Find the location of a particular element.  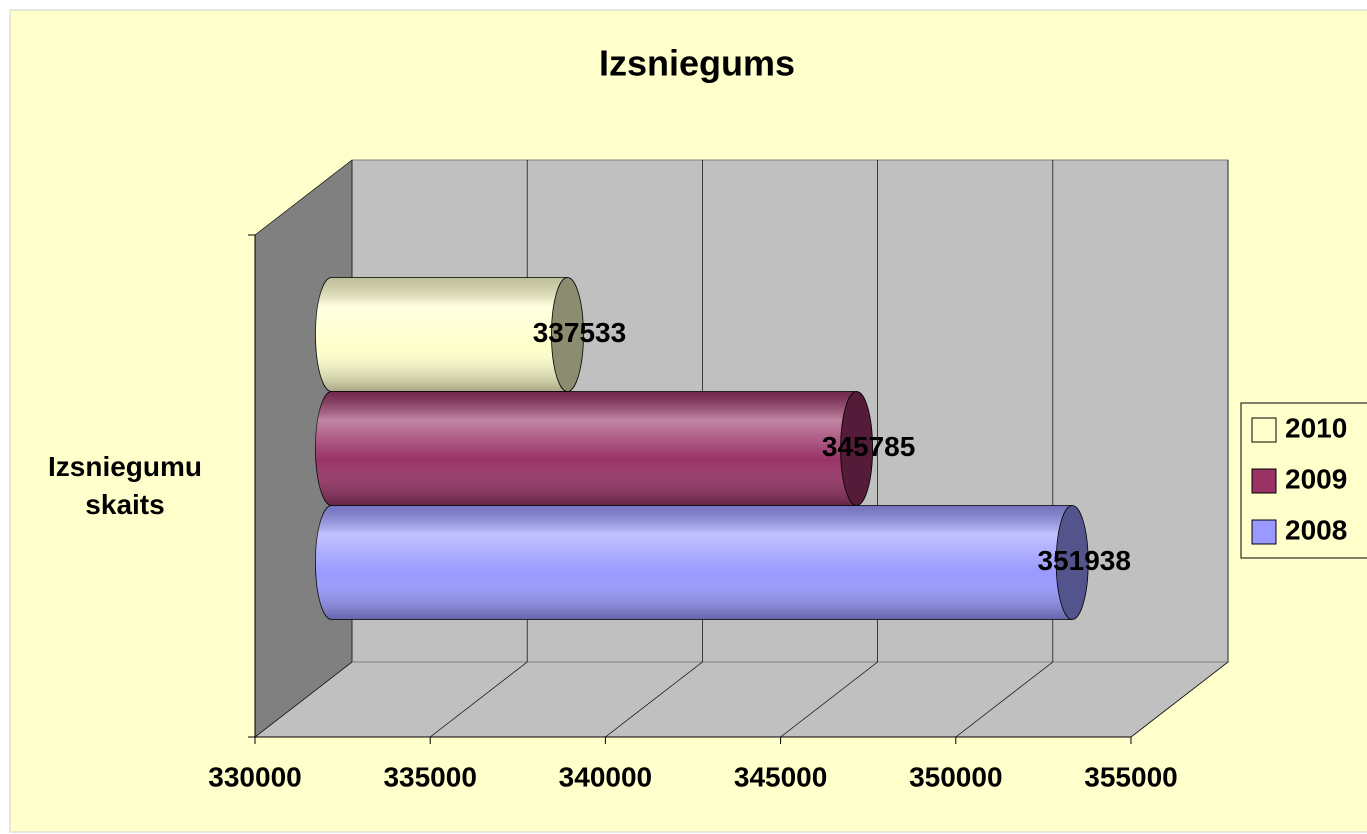

x-tick-label: 335000 is located at coordinates (429, 776).